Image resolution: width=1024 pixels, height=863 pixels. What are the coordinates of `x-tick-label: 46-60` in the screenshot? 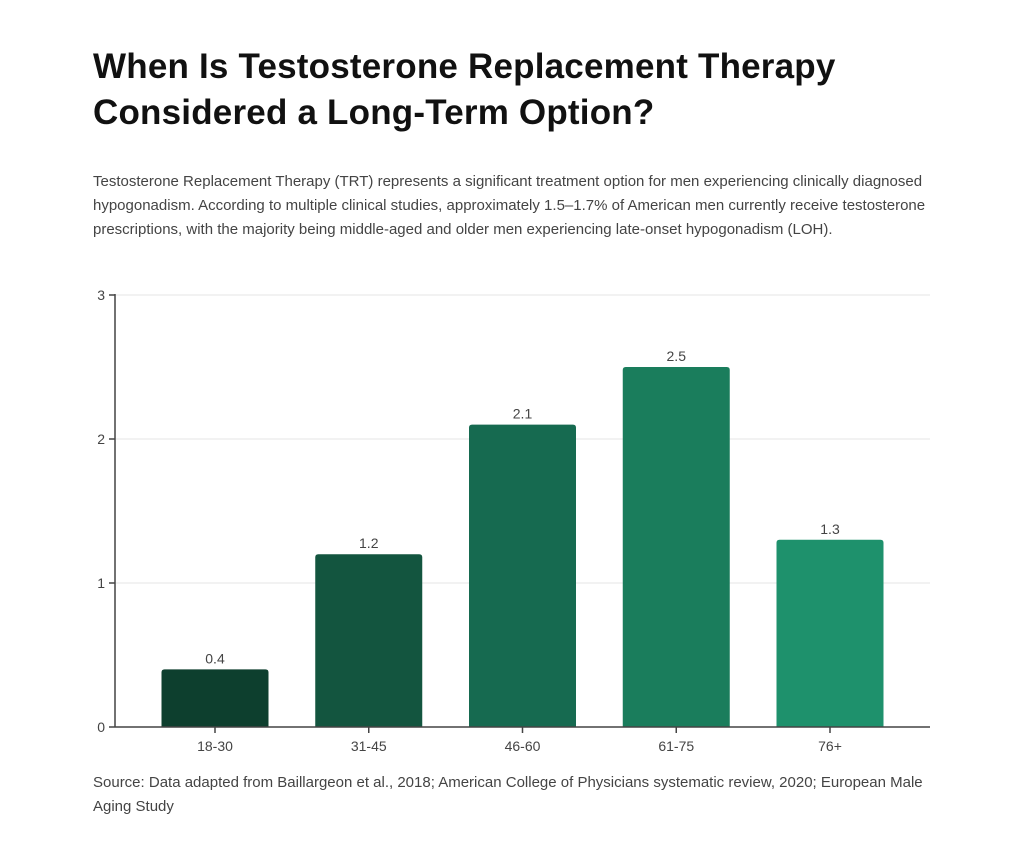 It's located at (523, 746).